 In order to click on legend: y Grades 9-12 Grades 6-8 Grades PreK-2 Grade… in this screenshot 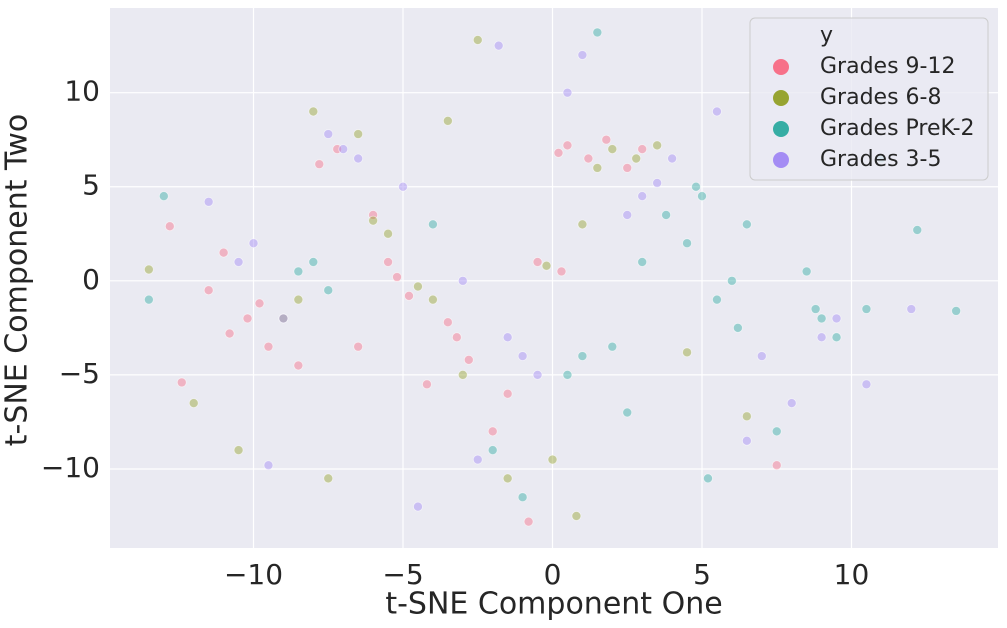, I will do `click(869, 99)`.